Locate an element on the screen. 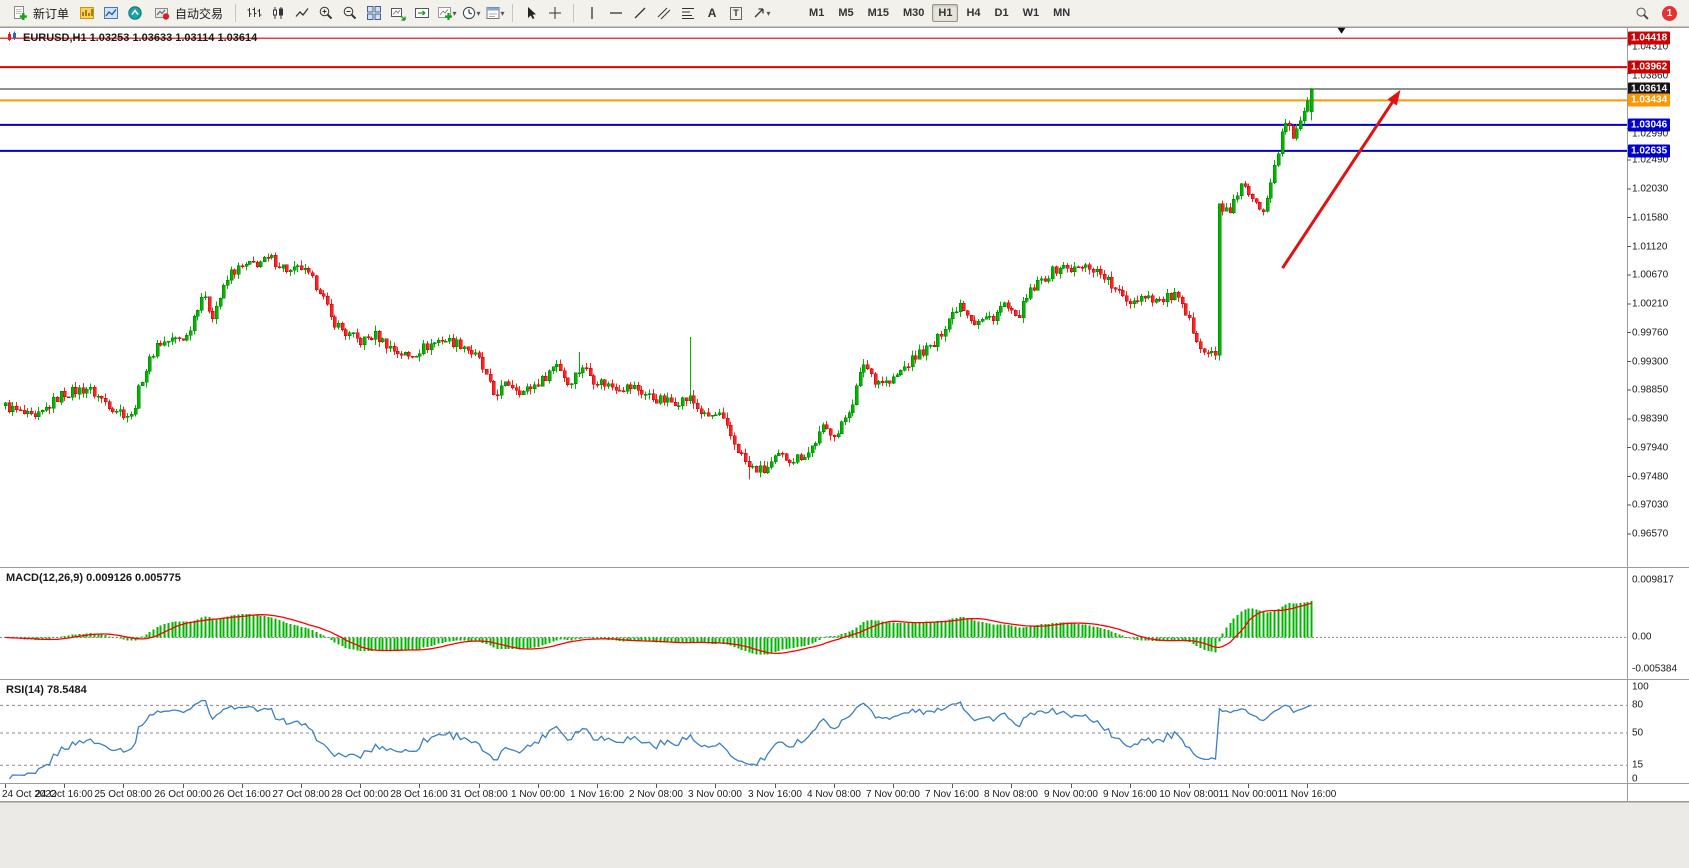 This screenshot has height=868, width=1689. text-tool-button: A is located at coordinates (712, 13).